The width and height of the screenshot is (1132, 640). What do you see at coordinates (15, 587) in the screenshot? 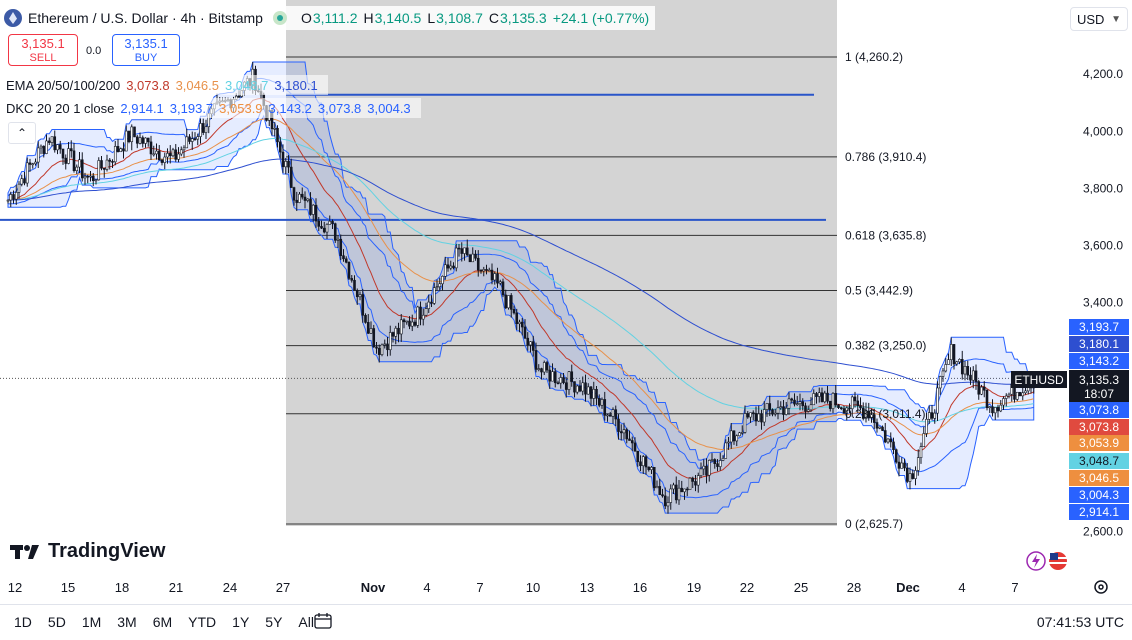
I see `x-tick-label: 12` at bounding box center [15, 587].